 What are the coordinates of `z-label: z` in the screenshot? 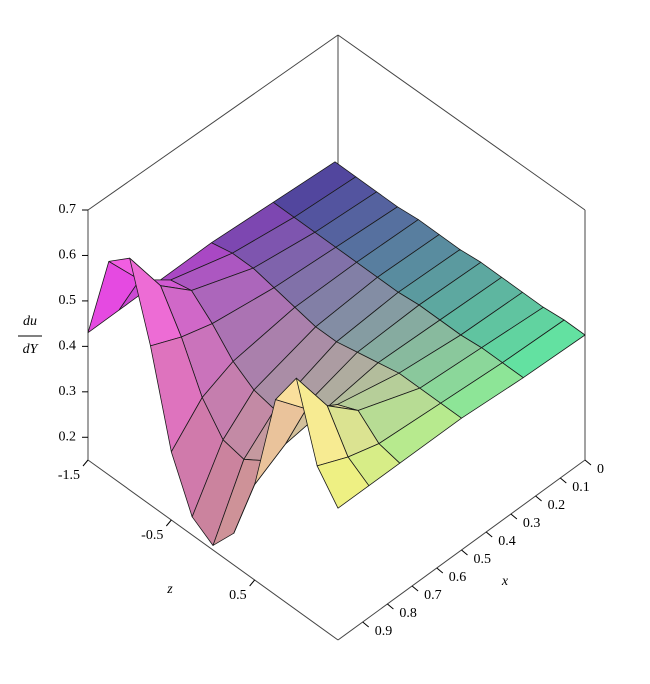 It's located at (169, 589).